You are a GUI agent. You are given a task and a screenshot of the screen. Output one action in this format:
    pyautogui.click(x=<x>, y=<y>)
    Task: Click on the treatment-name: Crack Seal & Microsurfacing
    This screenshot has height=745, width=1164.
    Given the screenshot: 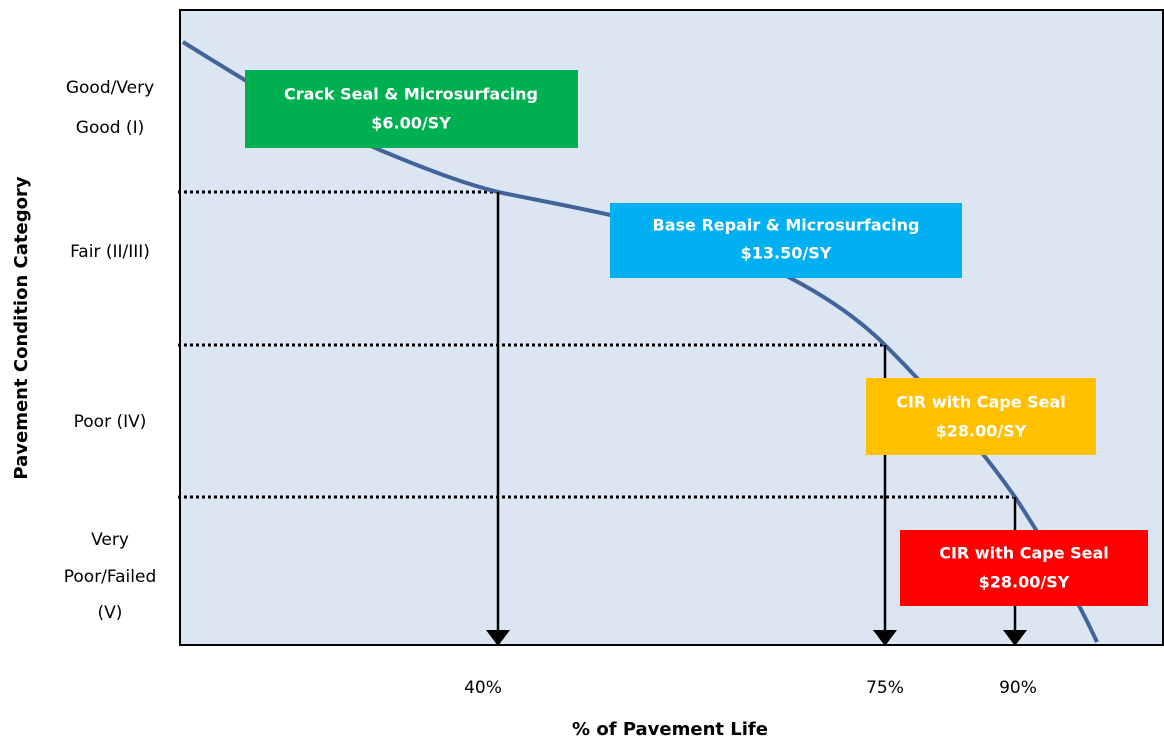 What is the action you would take?
    pyautogui.click(x=411, y=94)
    